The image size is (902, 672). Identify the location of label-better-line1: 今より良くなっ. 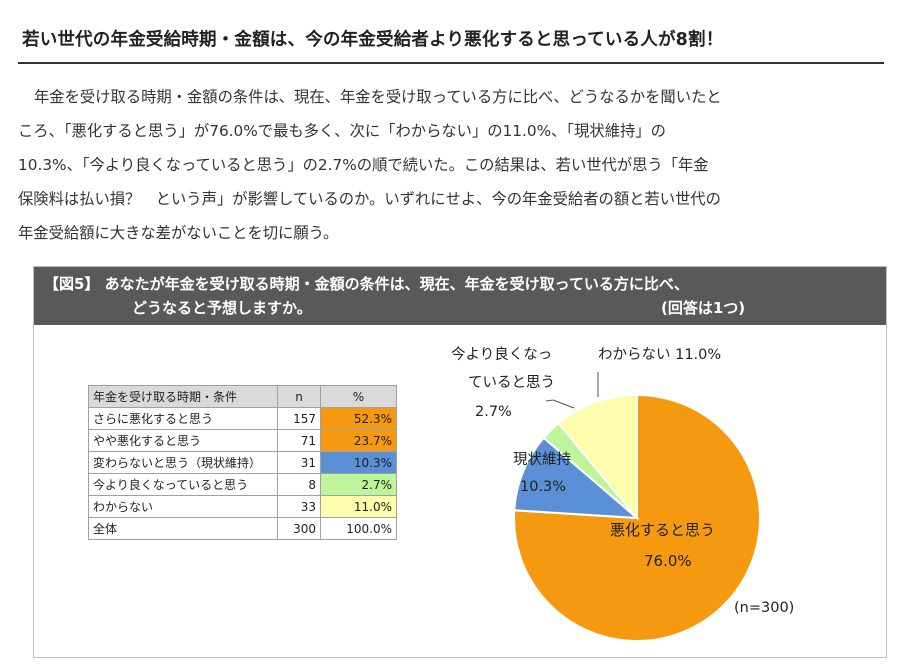
(501, 354).